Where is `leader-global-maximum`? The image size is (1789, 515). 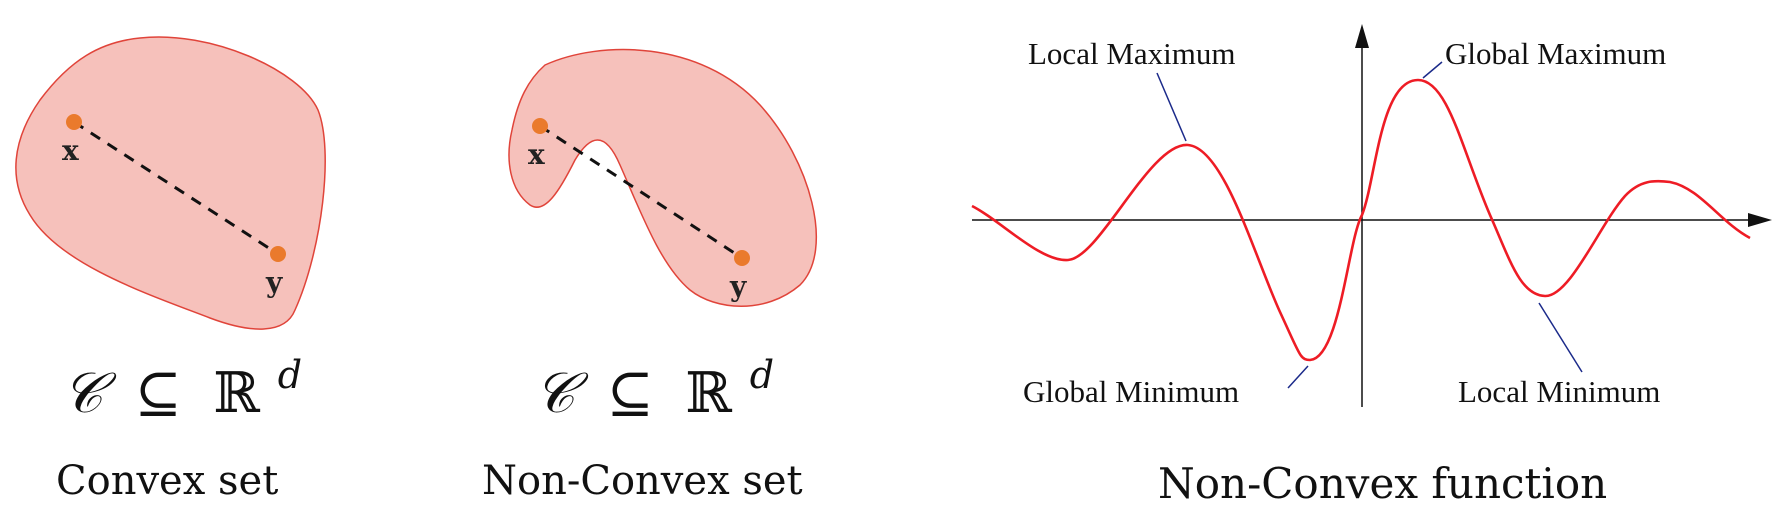
leader-global-maximum is located at coordinates (1432, 70).